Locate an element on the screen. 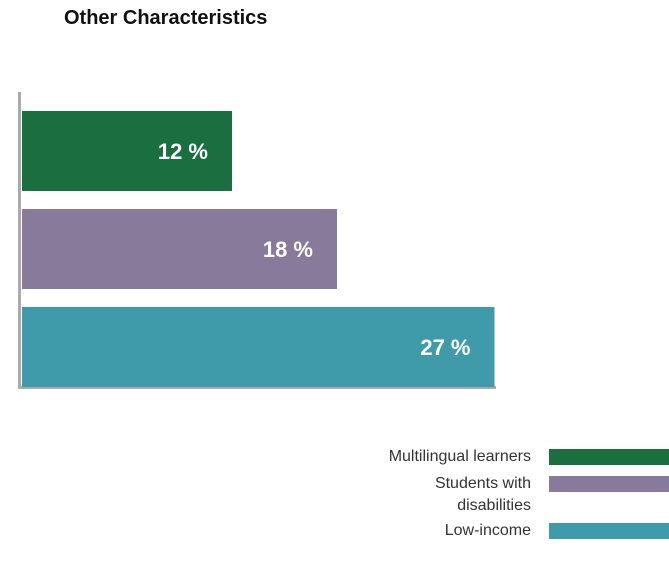  chart-title: Other Characteristics is located at coordinates (166, 18).